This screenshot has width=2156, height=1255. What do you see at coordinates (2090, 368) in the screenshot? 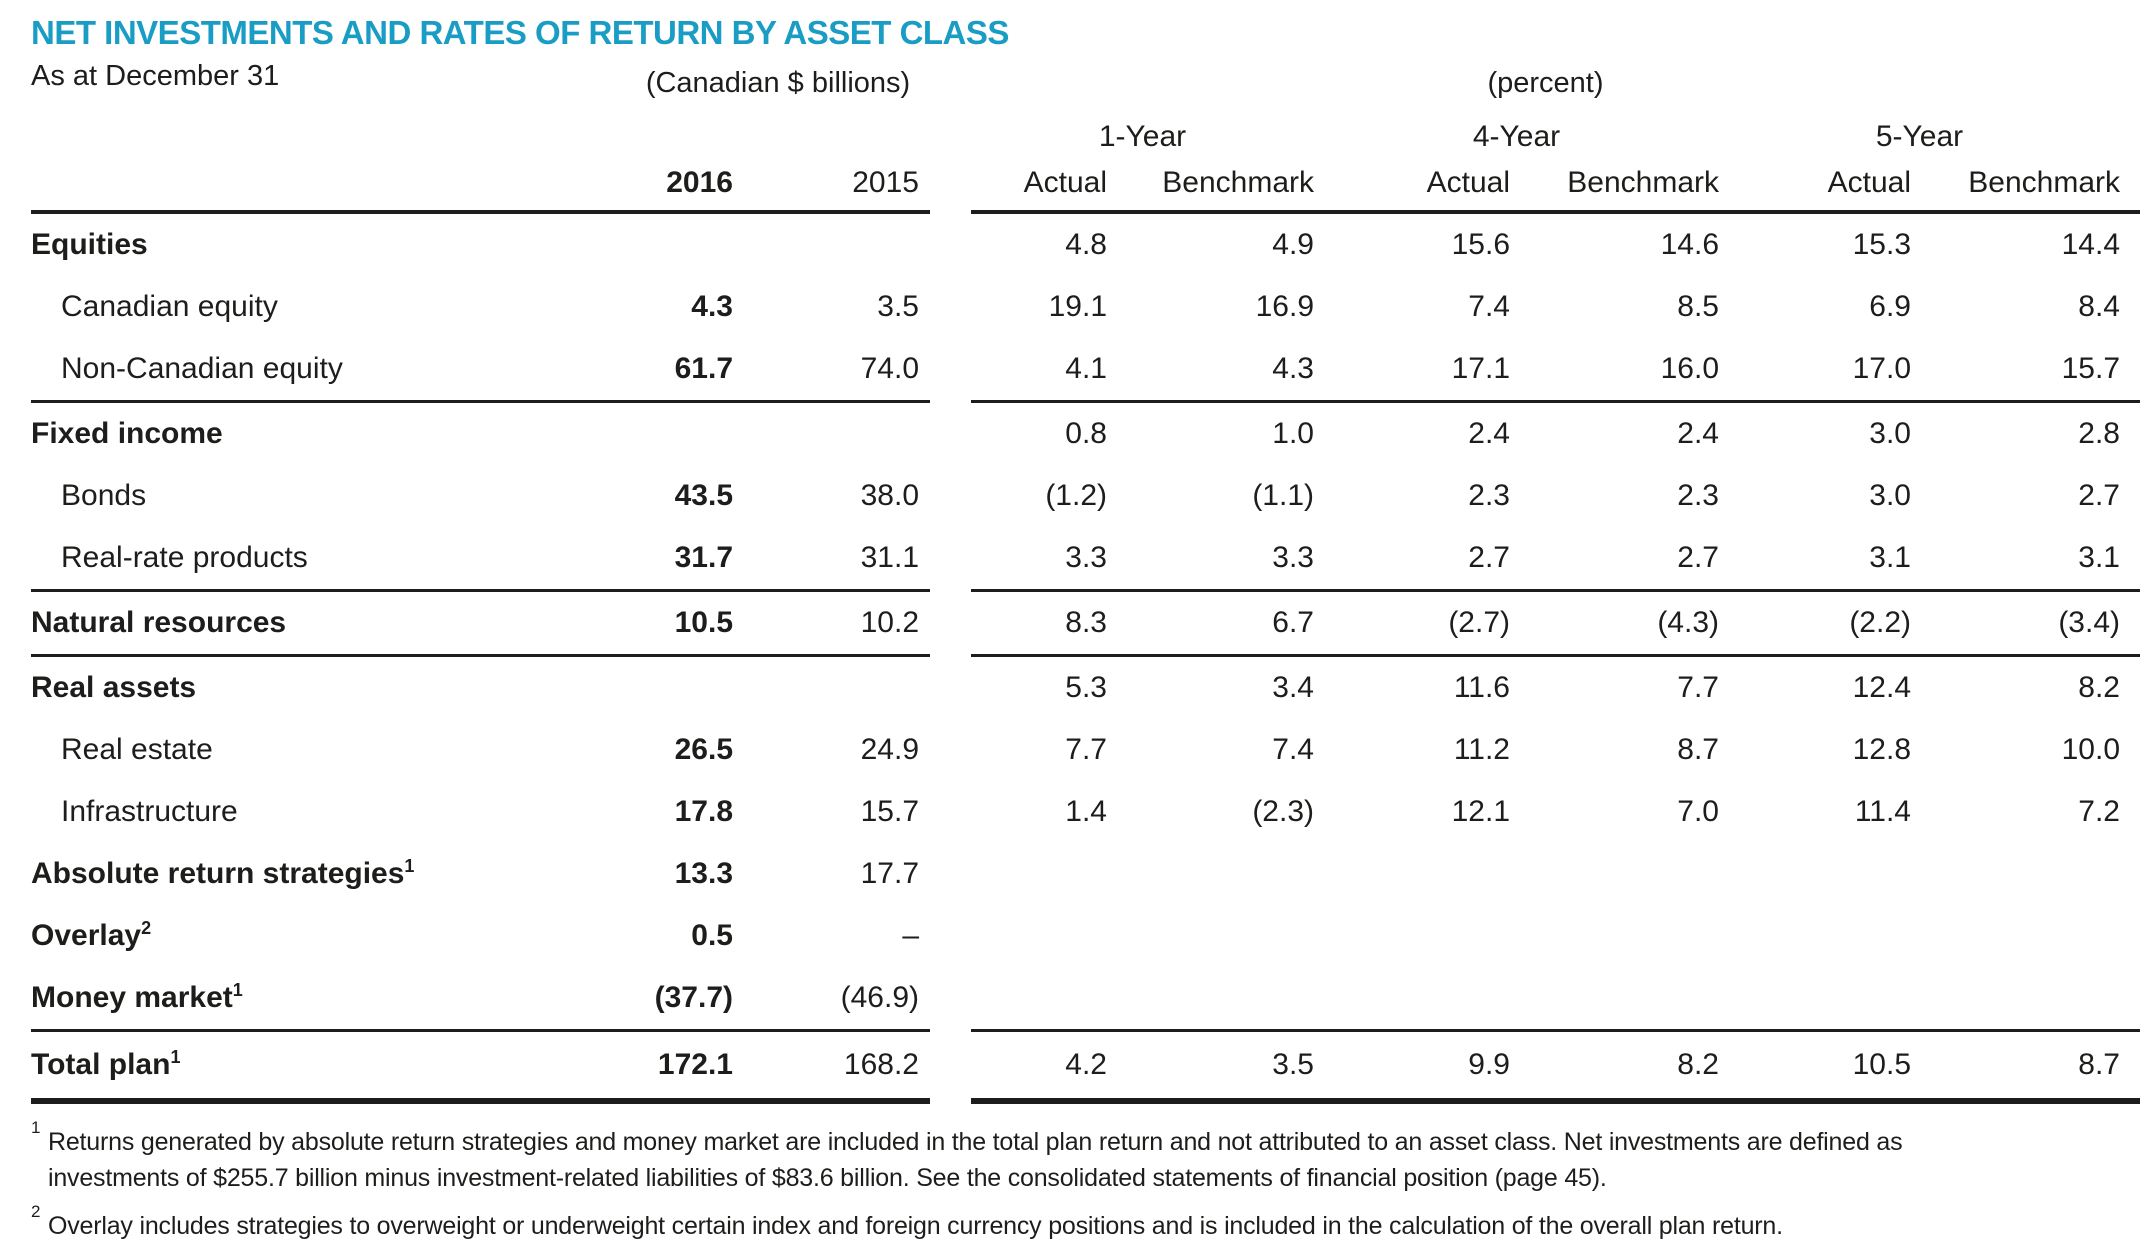
I see `value-5y-benchmark: 15.7` at bounding box center [2090, 368].